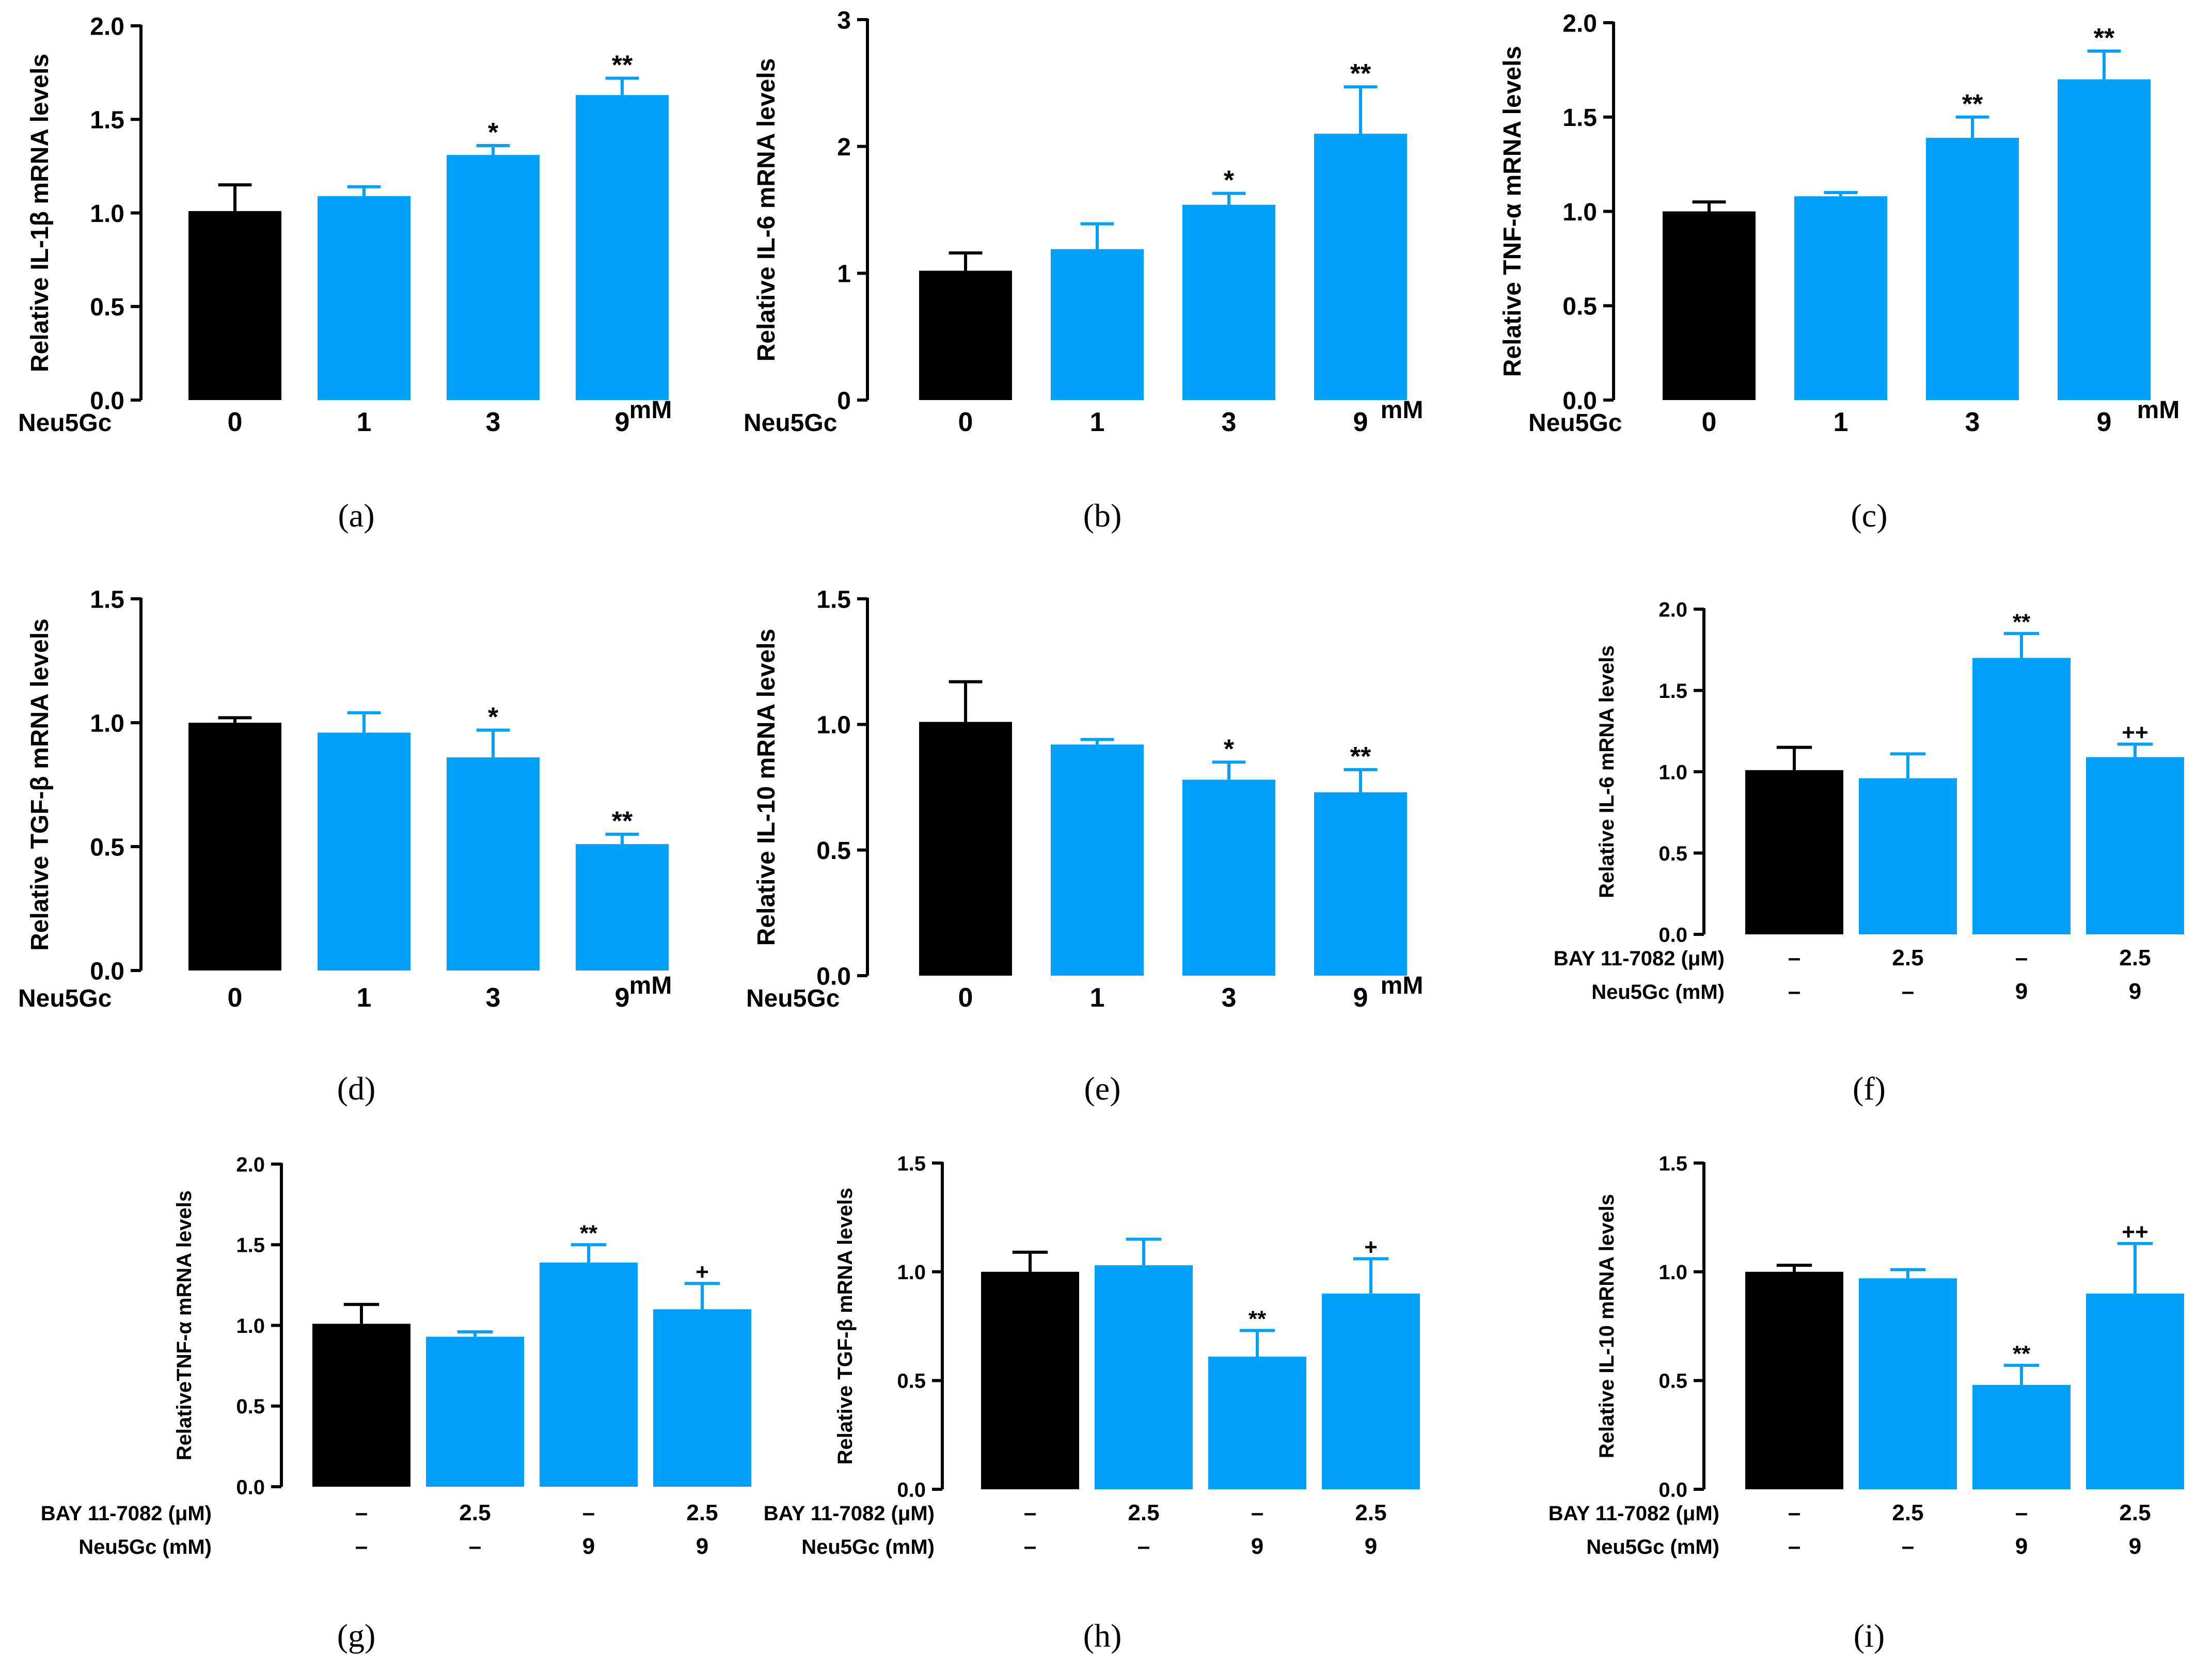 Image resolution: width=2212 pixels, height=1655 pixels. What do you see at coordinates (703, 1271) in the screenshot?
I see `significance-label: +` at bounding box center [703, 1271].